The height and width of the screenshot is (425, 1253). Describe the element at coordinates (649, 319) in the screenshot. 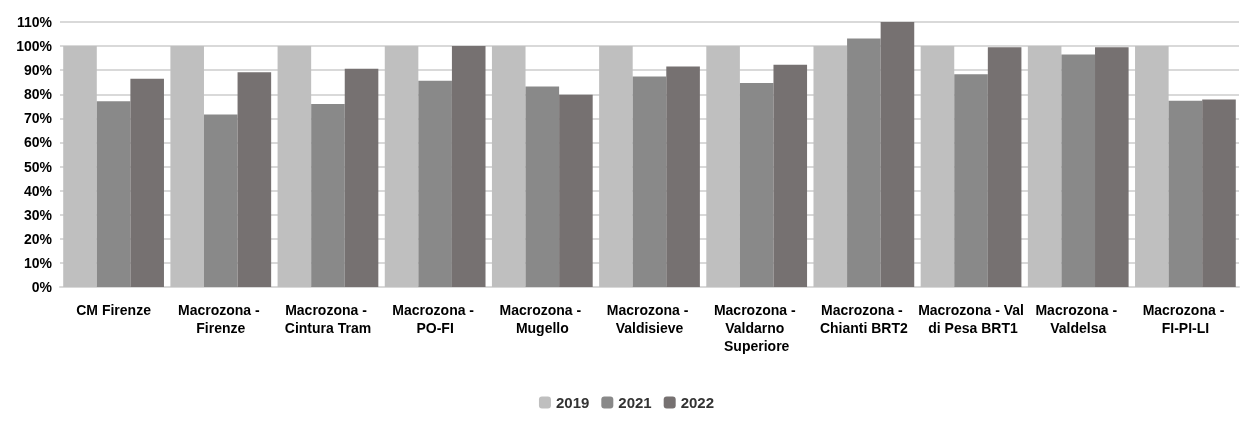

I see `x-tick-label: Macrozona - Valdisieve` at that location.